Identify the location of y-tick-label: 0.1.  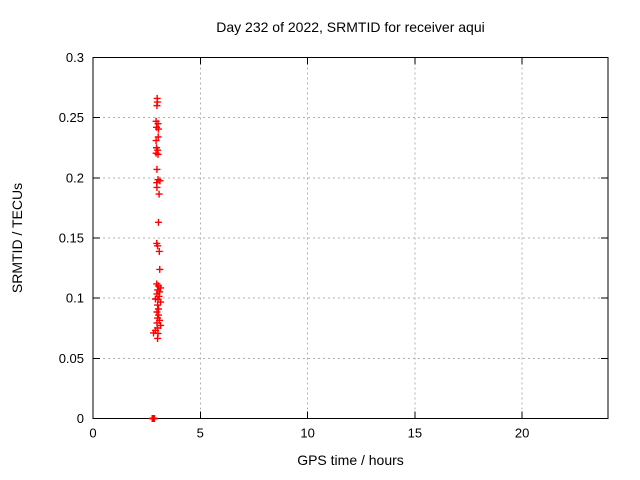
(75, 298).